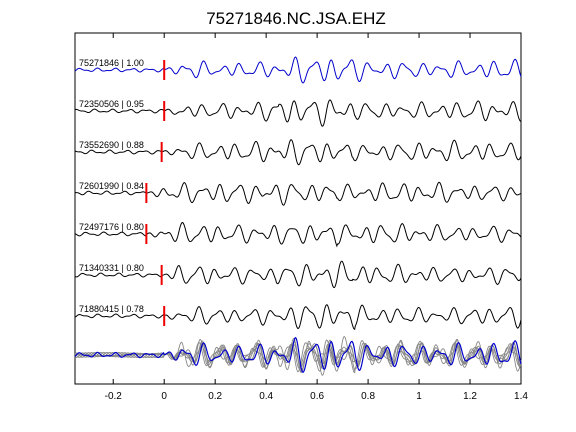 This screenshot has height=432, width=576. What do you see at coordinates (111, 104) in the screenshot?
I see `trace-label: 72350506 | 0.95` at bounding box center [111, 104].